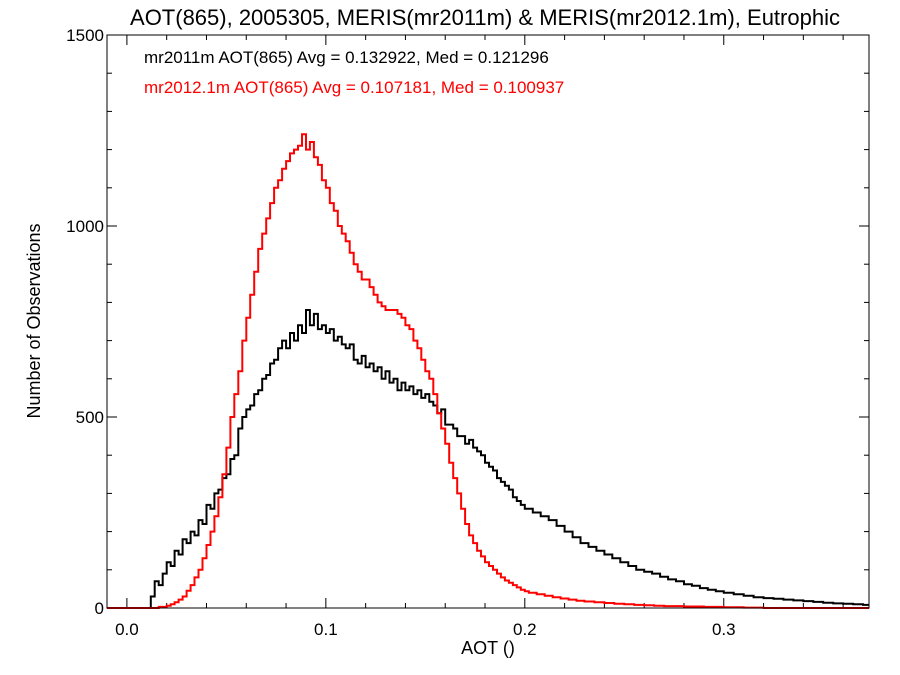 The height and width of the screenshot is (675, 900). Describe the element at coordinates (85, 226) in the screenshot. I see `y-tick-label: 1000` at that location.